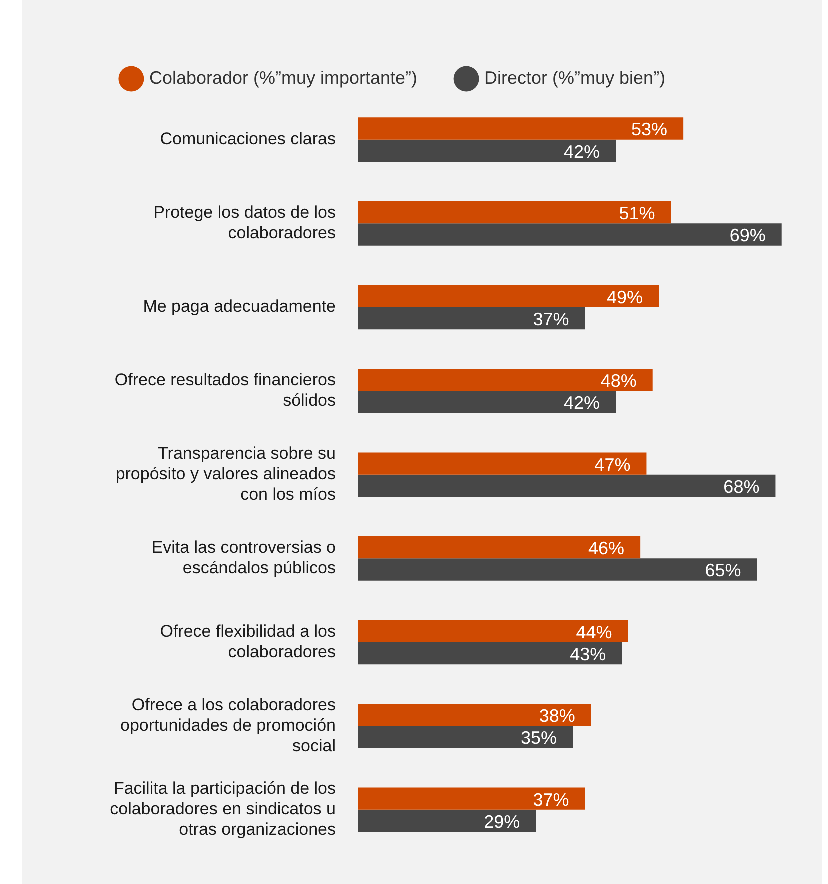 The image size is (828, 884). I want to click on data-label: 53%, so click(650, 130).